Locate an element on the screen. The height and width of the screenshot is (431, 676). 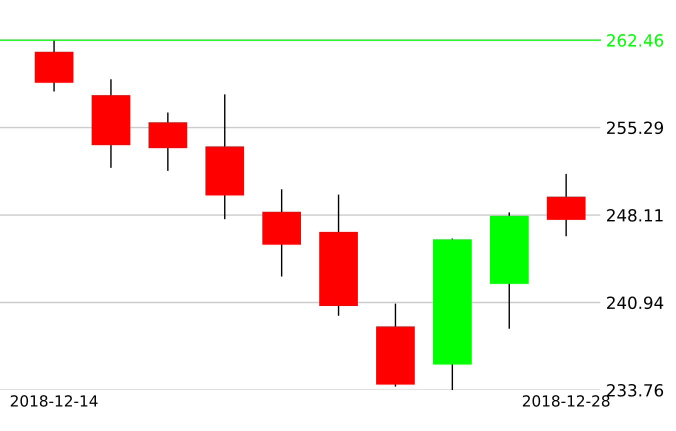
y-tick-label: 233.76 is located at coordinates (635, 390).